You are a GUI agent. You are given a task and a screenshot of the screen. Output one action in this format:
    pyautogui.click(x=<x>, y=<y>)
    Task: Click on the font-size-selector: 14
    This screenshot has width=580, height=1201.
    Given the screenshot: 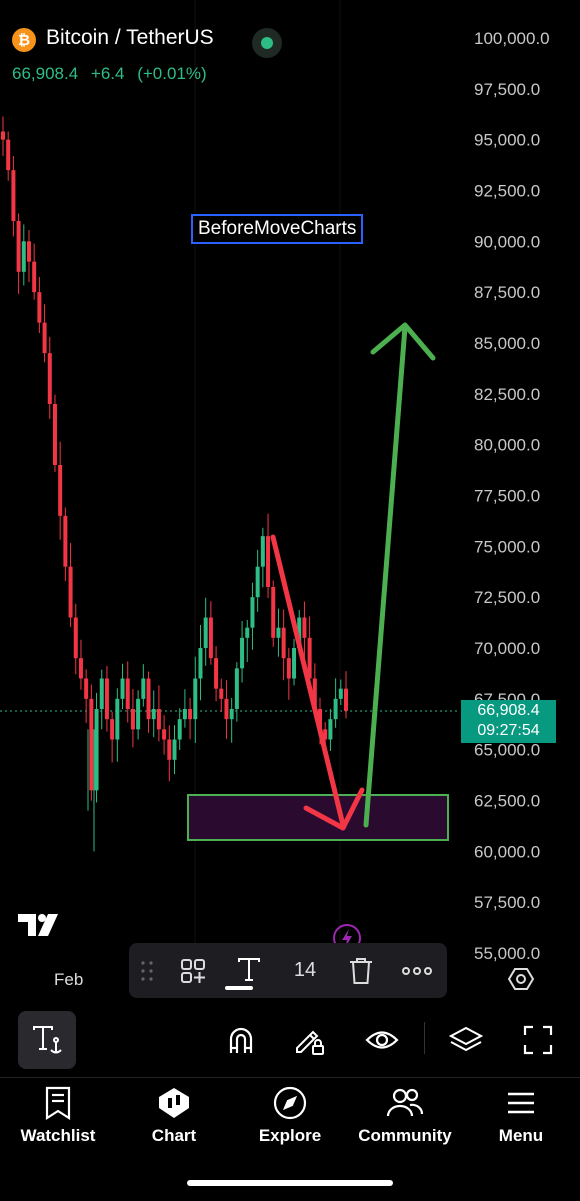 What is the action you would take?
    pyautogui.click(x=305, y=970)
    